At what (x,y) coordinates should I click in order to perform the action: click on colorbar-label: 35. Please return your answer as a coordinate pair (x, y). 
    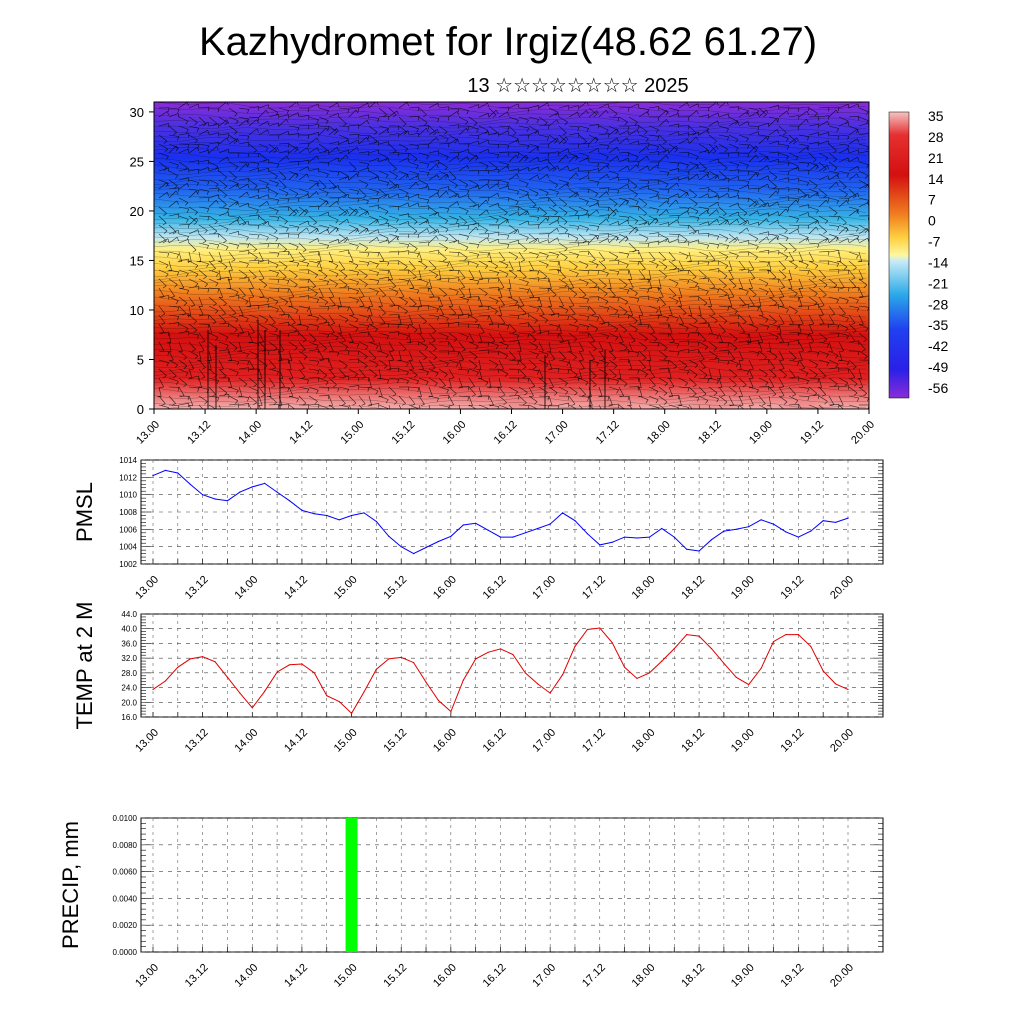
    Looking at the image, I should click on (936, 116).